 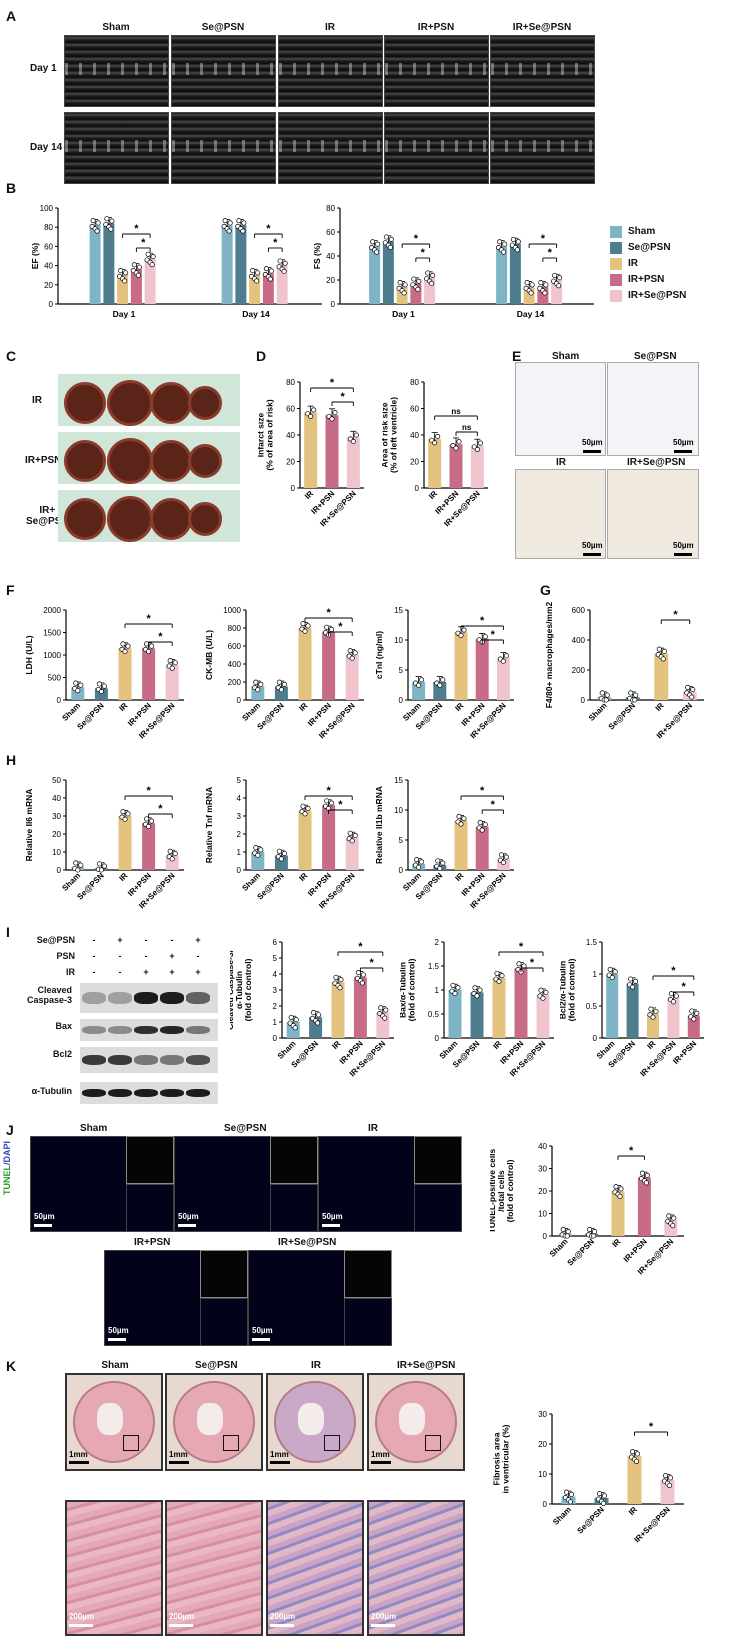 What do you see at coordinates (62, 1054) in the screenshot?
I see `blot-label-bcl2: Bcl2` at bounding box center [62, 1054].